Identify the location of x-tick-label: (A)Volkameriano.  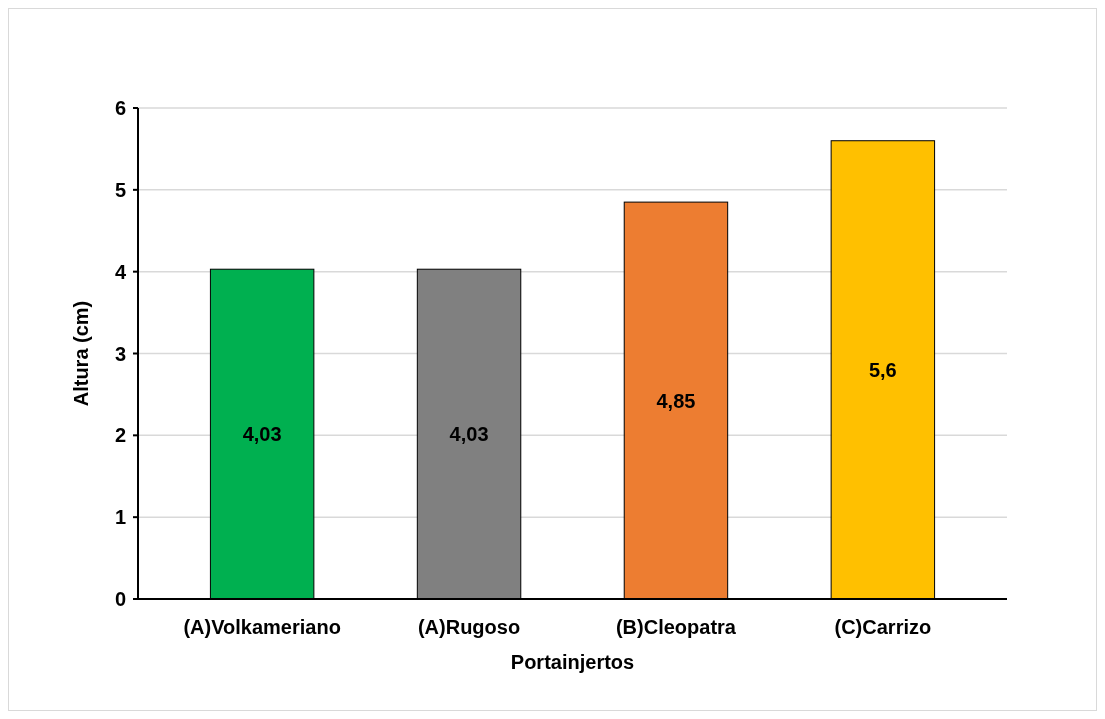
(262, 627).